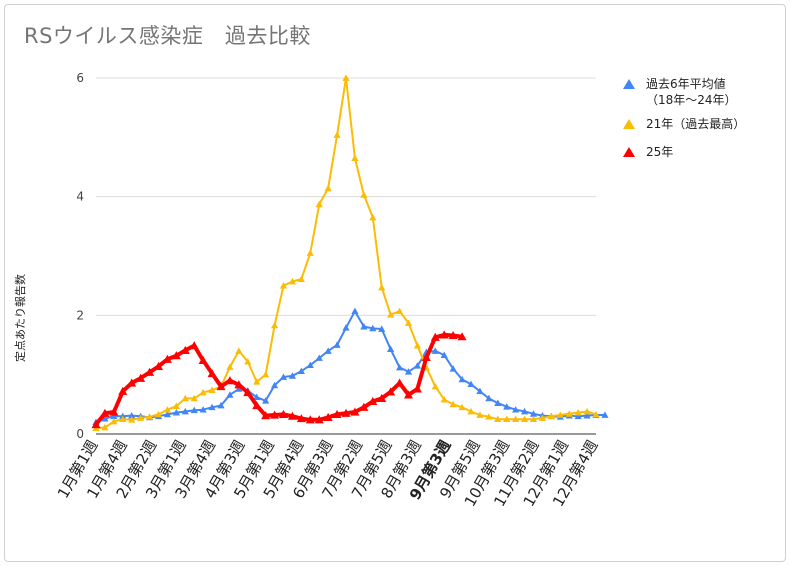 The height and width of the screenshot is (566, 790). I want to click on y-tick-label: 4, so click(80, 197).